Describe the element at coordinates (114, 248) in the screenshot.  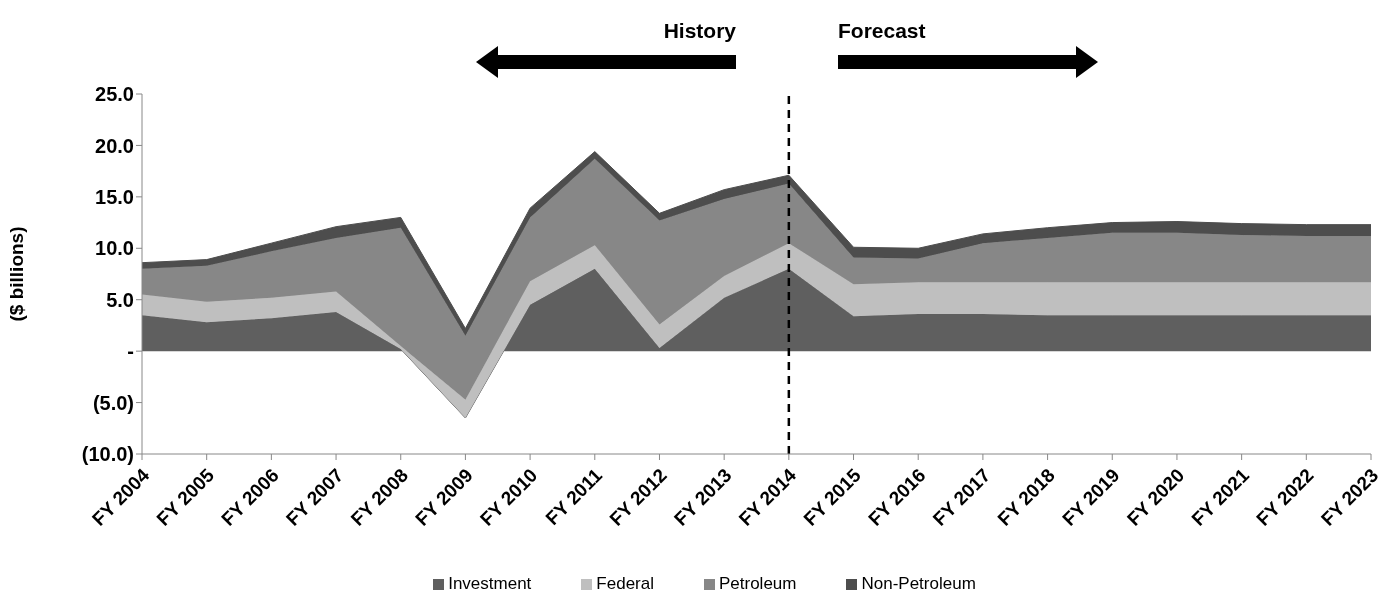
I see `y-tick-label: 10.0` at that location.